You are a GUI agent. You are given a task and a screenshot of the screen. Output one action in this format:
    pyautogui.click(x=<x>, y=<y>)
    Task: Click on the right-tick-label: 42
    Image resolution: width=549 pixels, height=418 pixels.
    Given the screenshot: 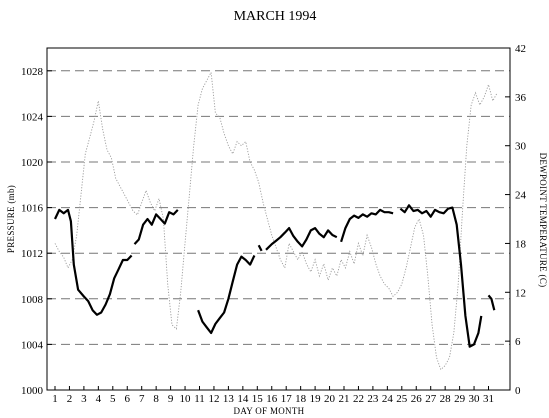 What is the action you would take?
    pyautogui.click(x=520, y=49)
    